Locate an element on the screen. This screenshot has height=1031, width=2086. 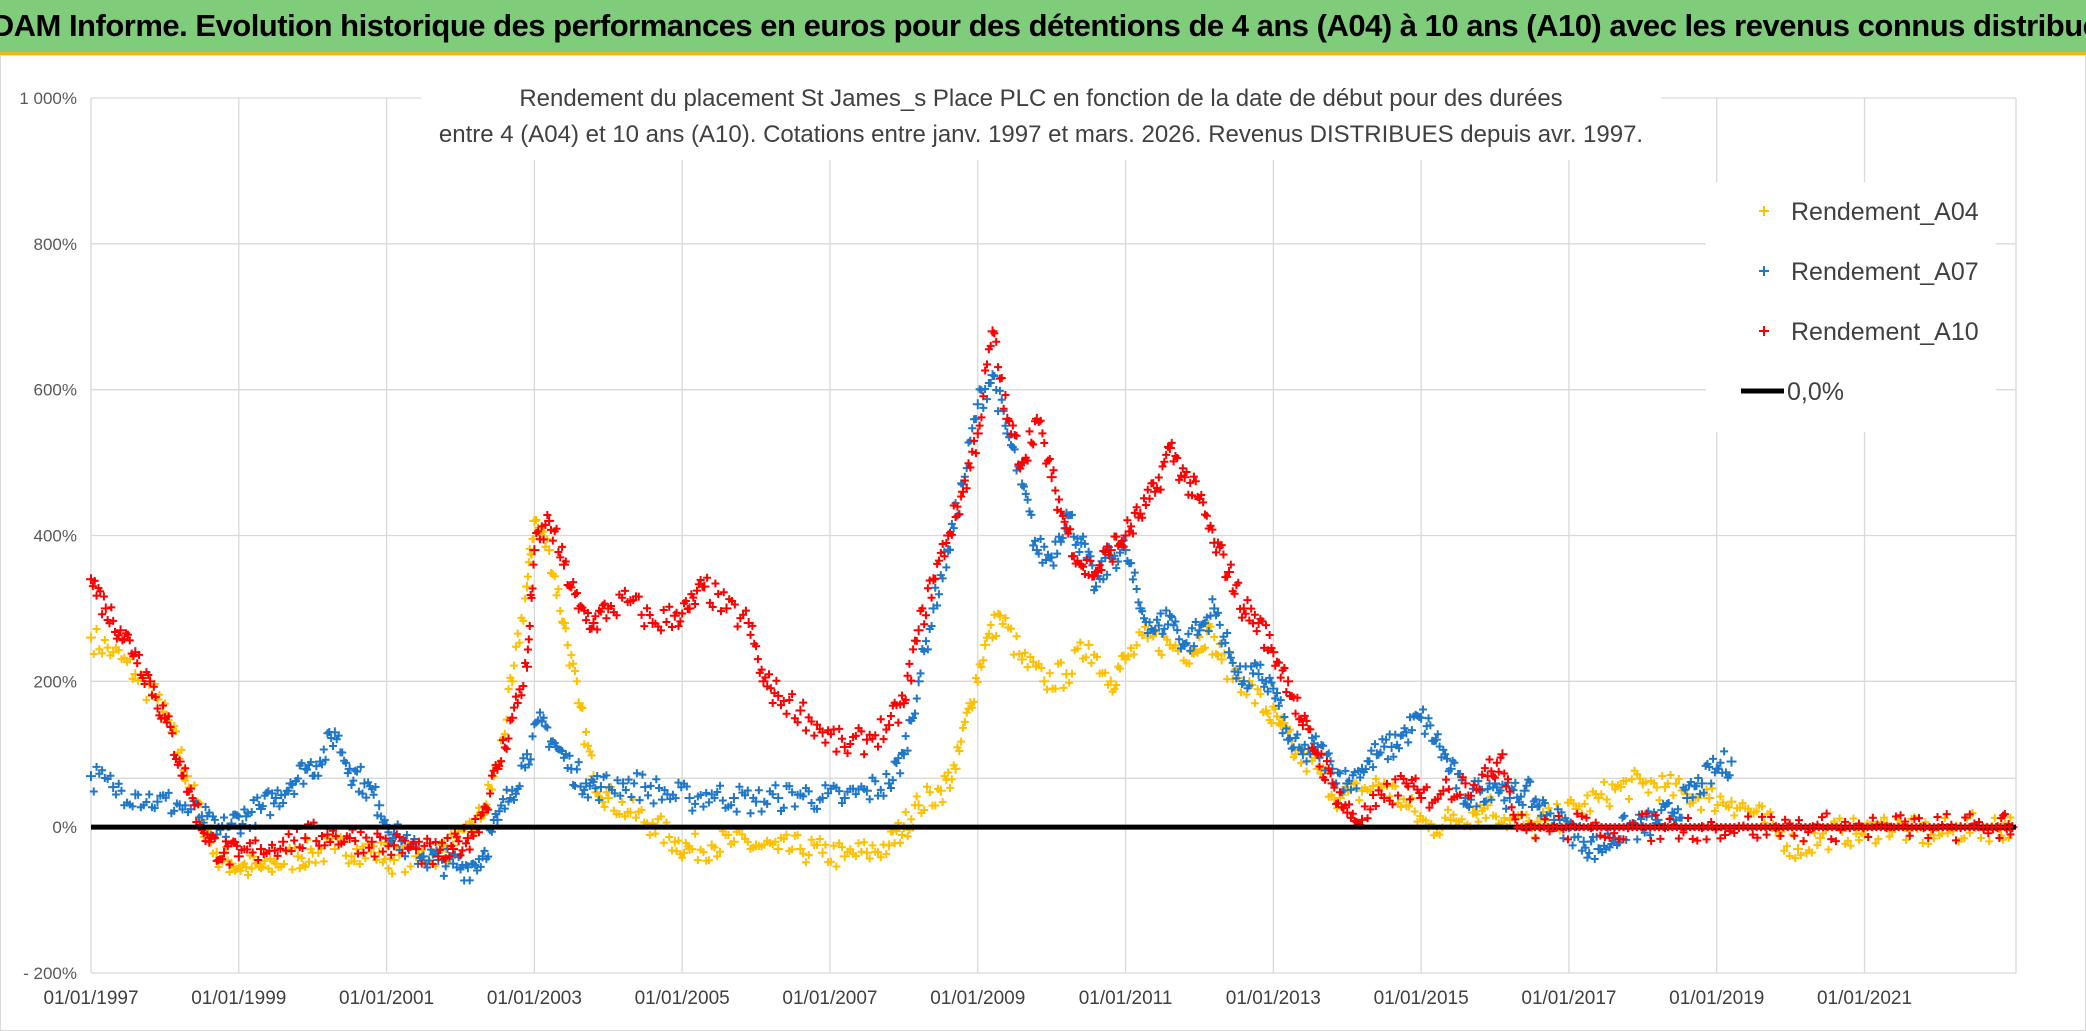
y-tick-label: 1 000% is located at coordinates (48, 98).